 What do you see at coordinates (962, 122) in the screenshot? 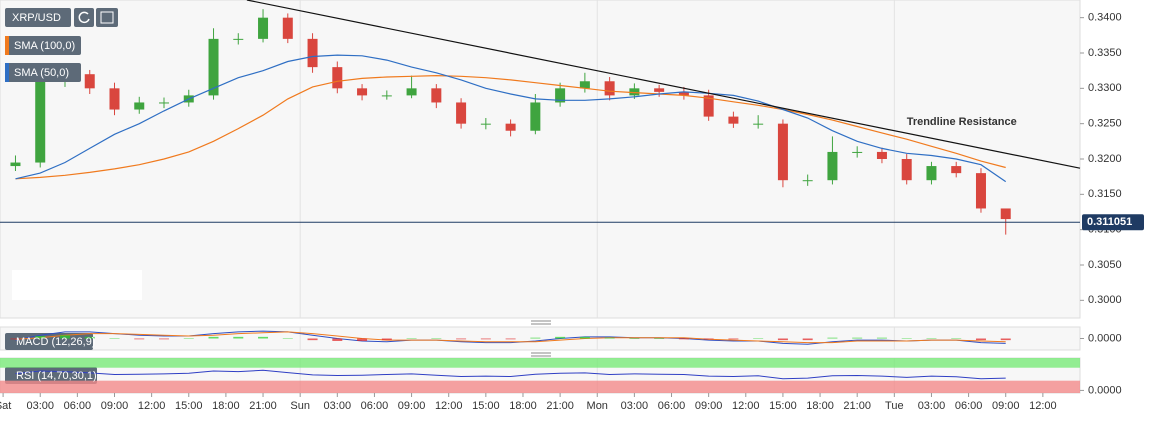
I see `annotation: Trendline Resistance` at bounding box center [962, 122].